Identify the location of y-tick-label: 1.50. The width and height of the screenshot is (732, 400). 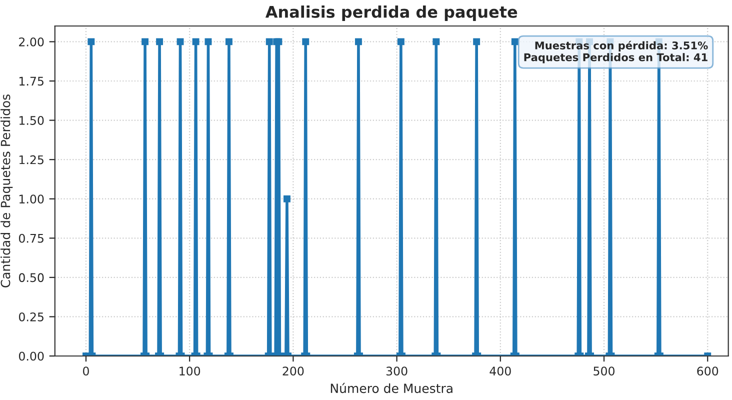
(31, 120).